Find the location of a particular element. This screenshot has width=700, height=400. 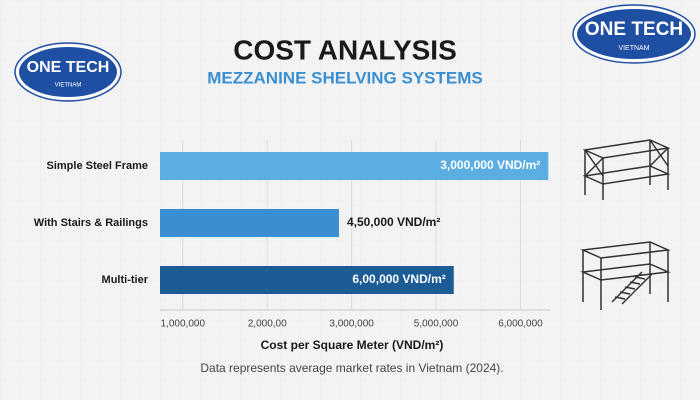

y-tick-label: Simple Steel Frame is located at coordinates (98, 166).